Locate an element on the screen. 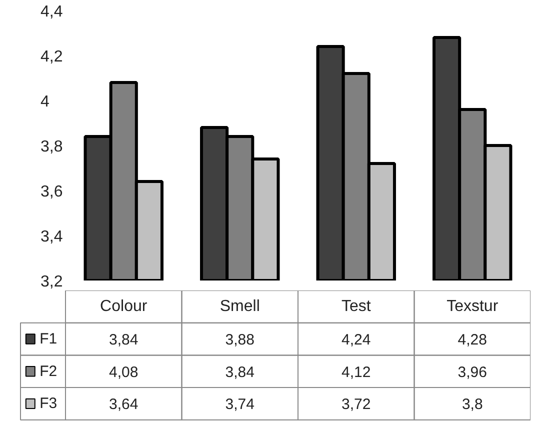 This screenshot has height=421, width=534. x-tick-label: Texstur is located at coordinates (472, 307).